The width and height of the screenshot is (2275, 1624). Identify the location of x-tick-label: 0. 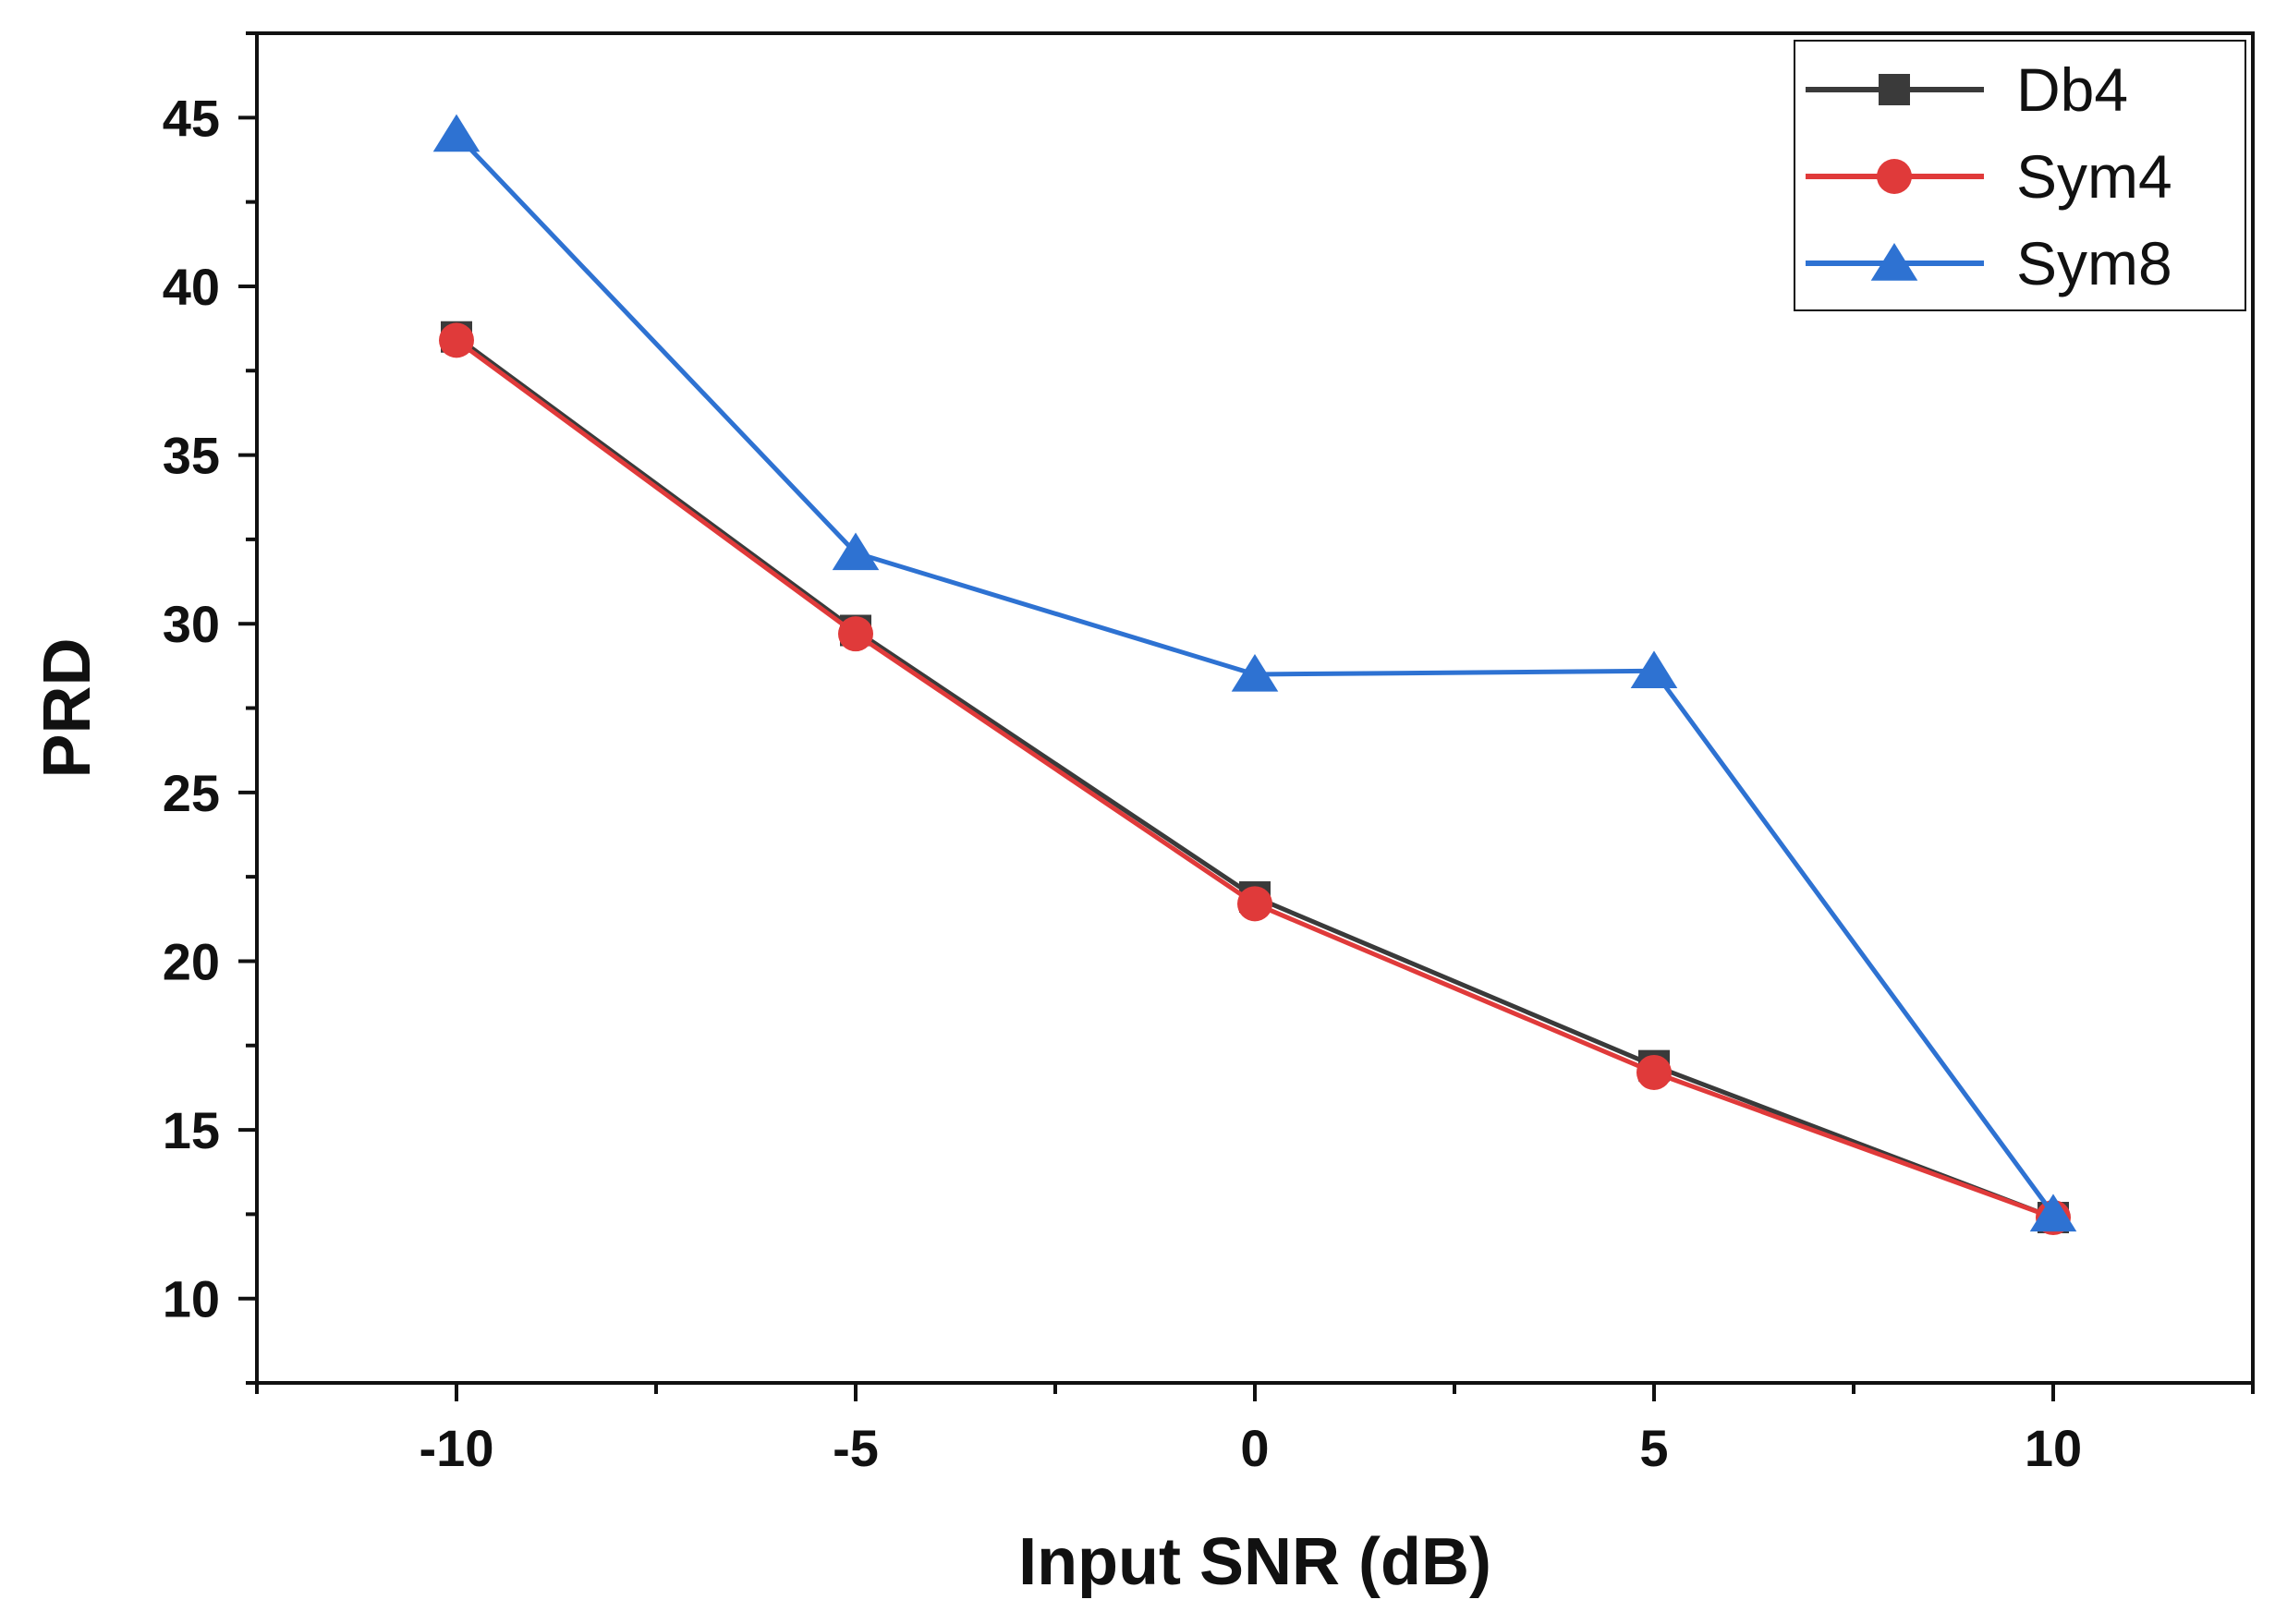
(1254, 1448).